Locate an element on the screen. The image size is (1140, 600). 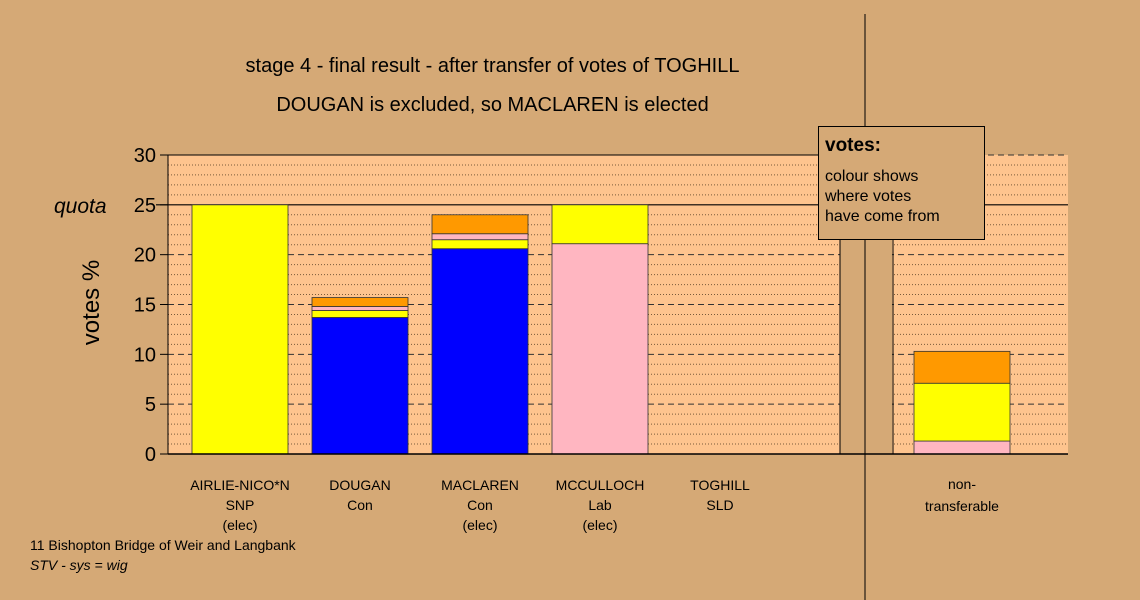
x-tick-label: AIRLIE-NICO*N is located at coordinates (240, 485).